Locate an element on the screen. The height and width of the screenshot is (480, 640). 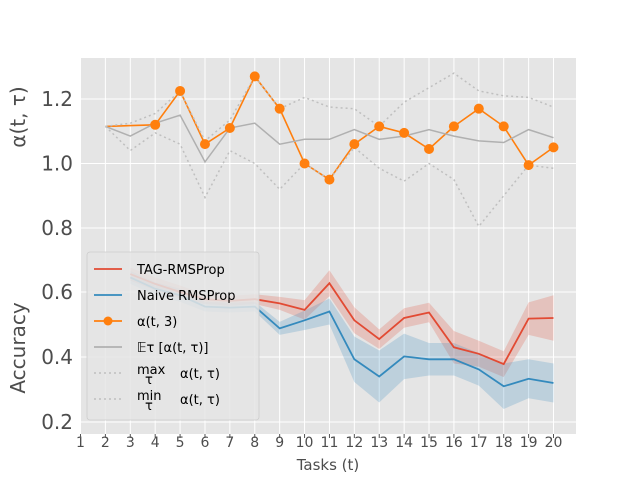
legend-label-rest-4: α(t, τ) is located at coordinates (200, 374).